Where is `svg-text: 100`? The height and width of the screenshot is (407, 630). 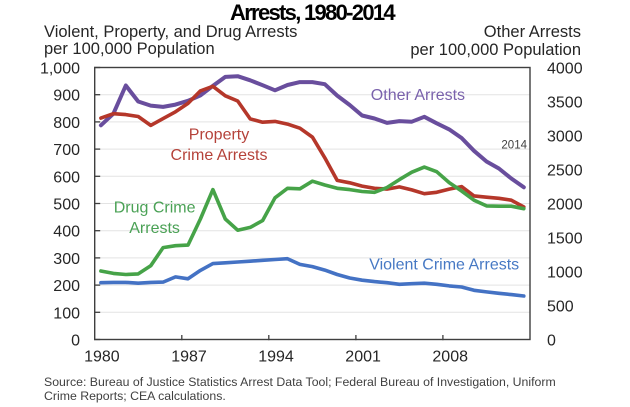 svg-text: 100 is located at coordinates (66, 313).